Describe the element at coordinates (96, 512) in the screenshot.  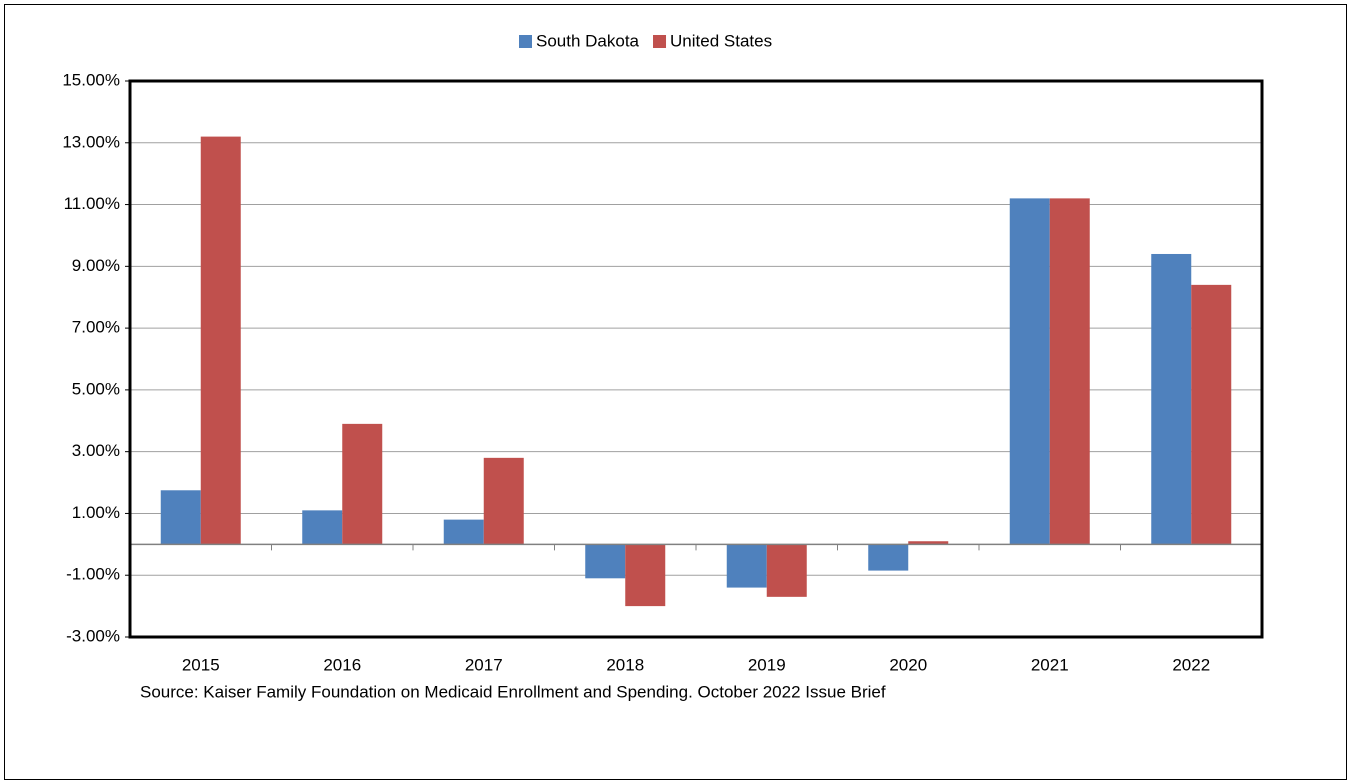
I see `y-tick-label: 1.00%` at that location.